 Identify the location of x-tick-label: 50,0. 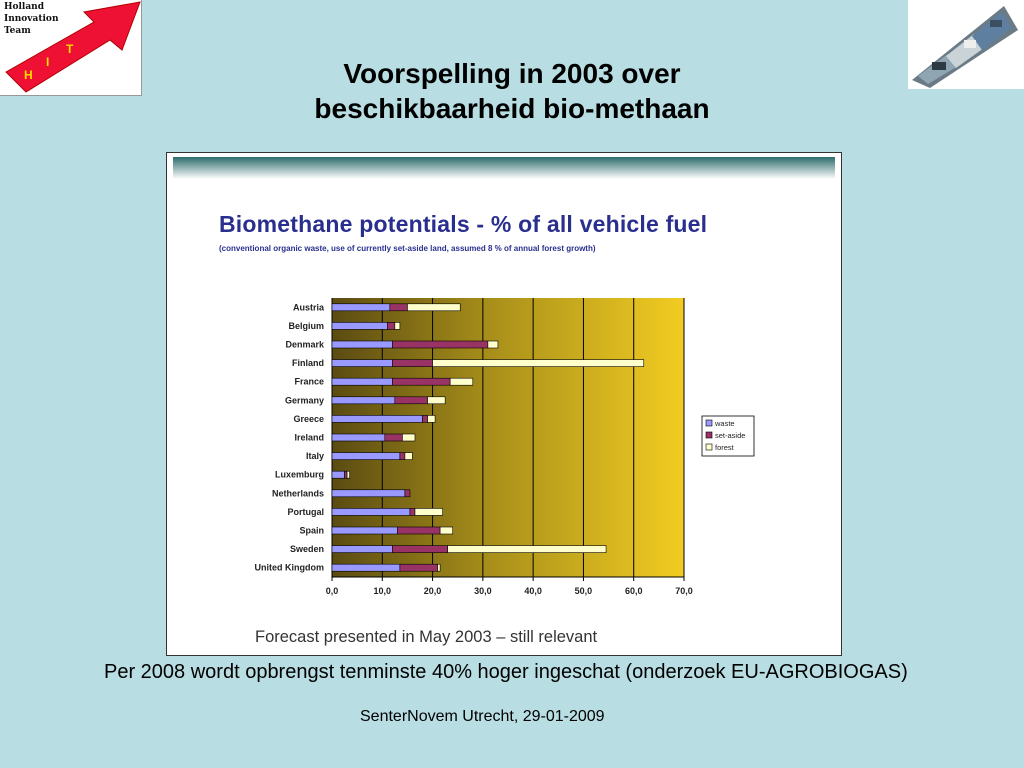
(584, 591).